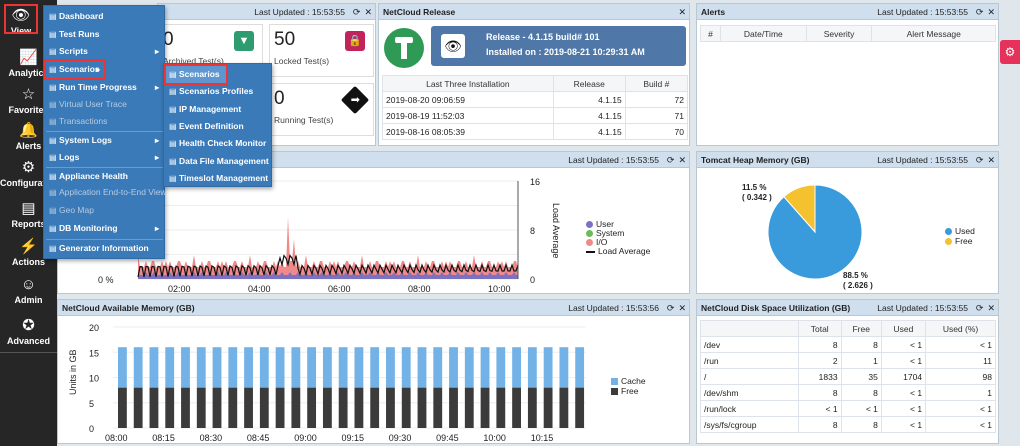 Image resolution: width=1024 pixels, height=446 pixels. I want to click on rail-actions: ⚡ Actions, so click(28, 252).